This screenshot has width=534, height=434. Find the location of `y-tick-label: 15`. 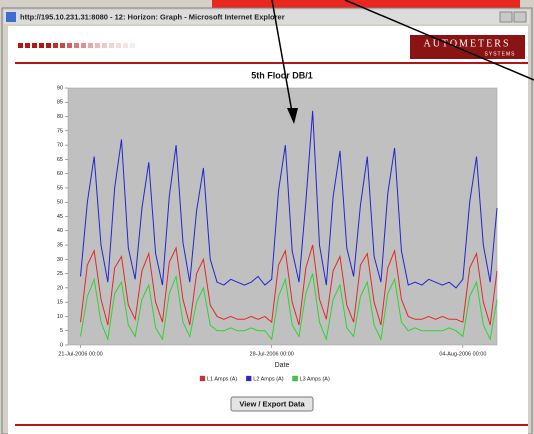

y-tick-label: 15 is located at coordinates (60, 303).